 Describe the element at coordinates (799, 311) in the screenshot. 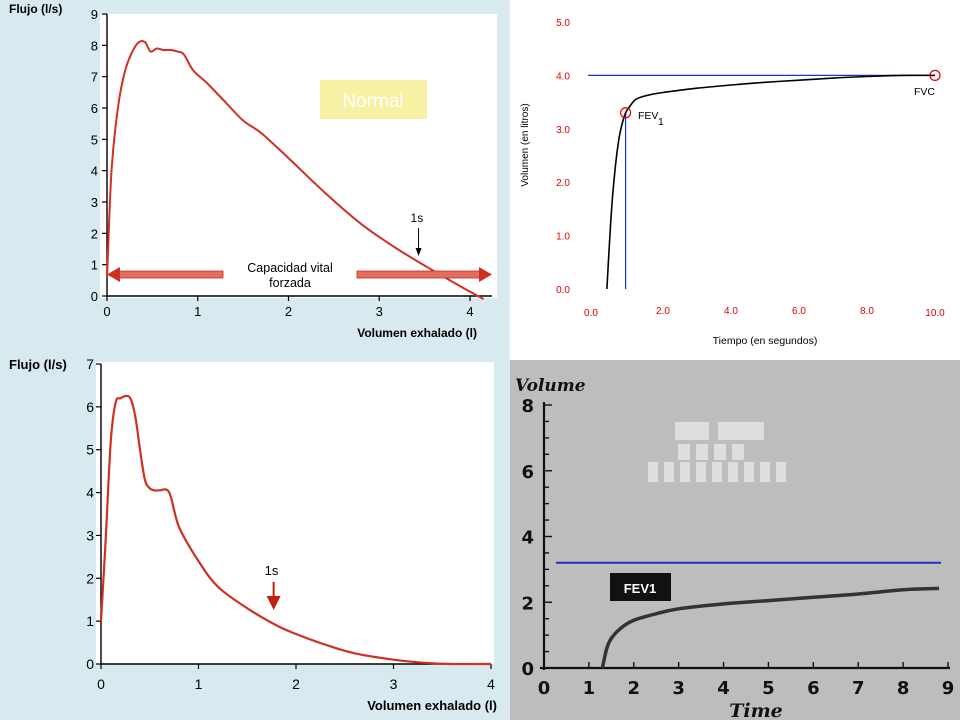

I see `x-tick-label: 6.0` at that location.